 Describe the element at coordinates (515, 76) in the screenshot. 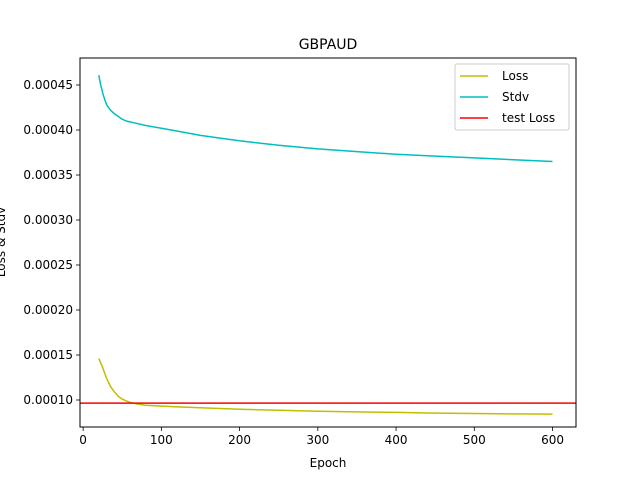

I see `legend-label: Loss` at that location.